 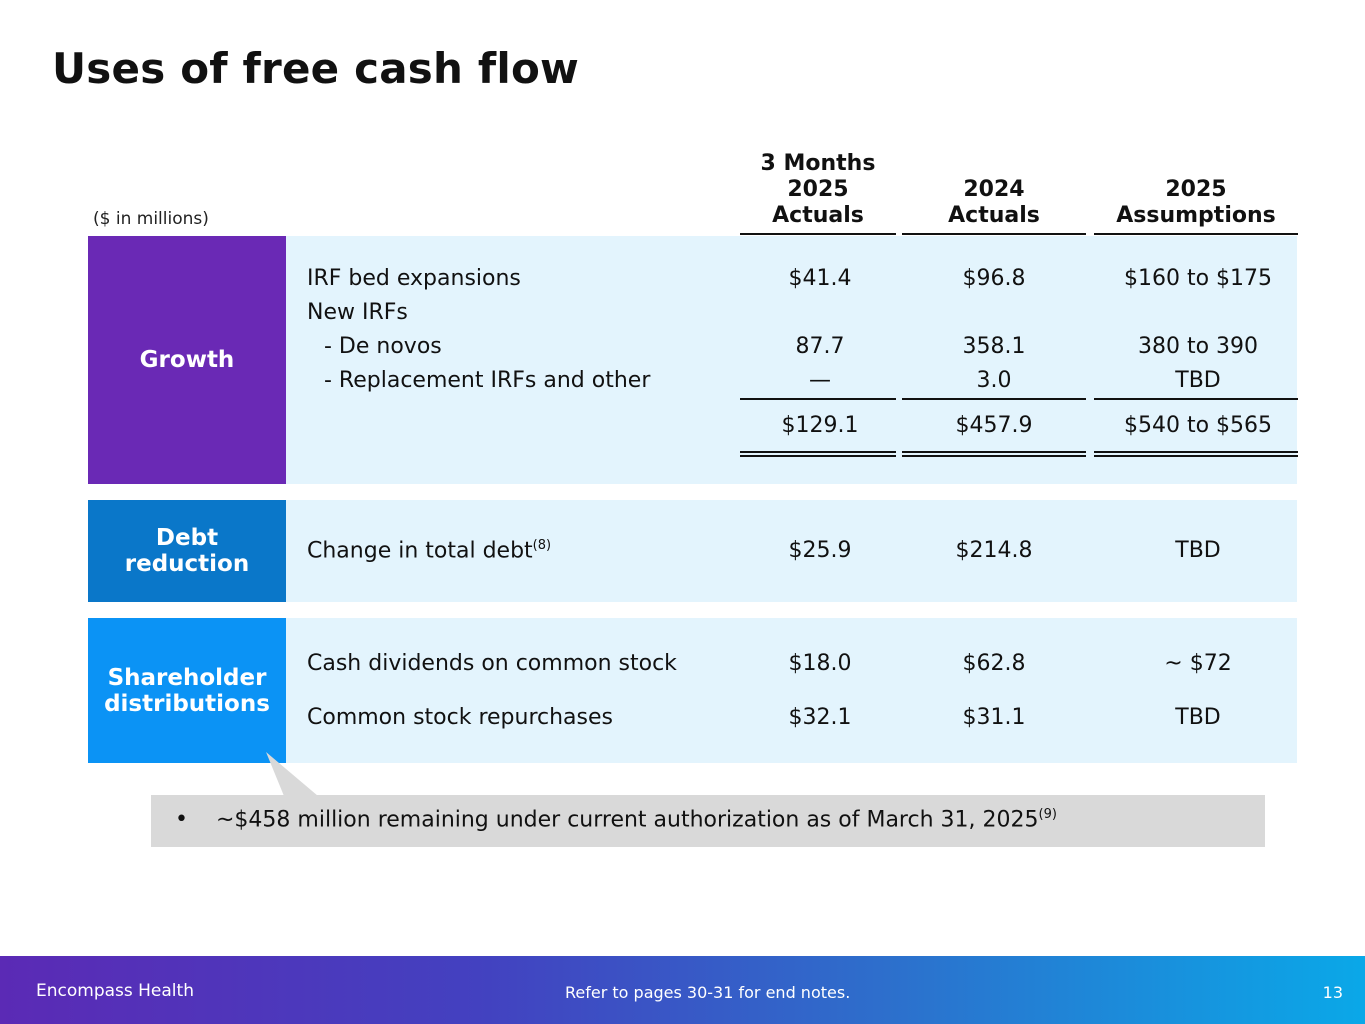 What do you see at coordinates (316, 68) in the screenshot?
I see `page-title: Uses of free cash flow` at bounding box center [316, 68].